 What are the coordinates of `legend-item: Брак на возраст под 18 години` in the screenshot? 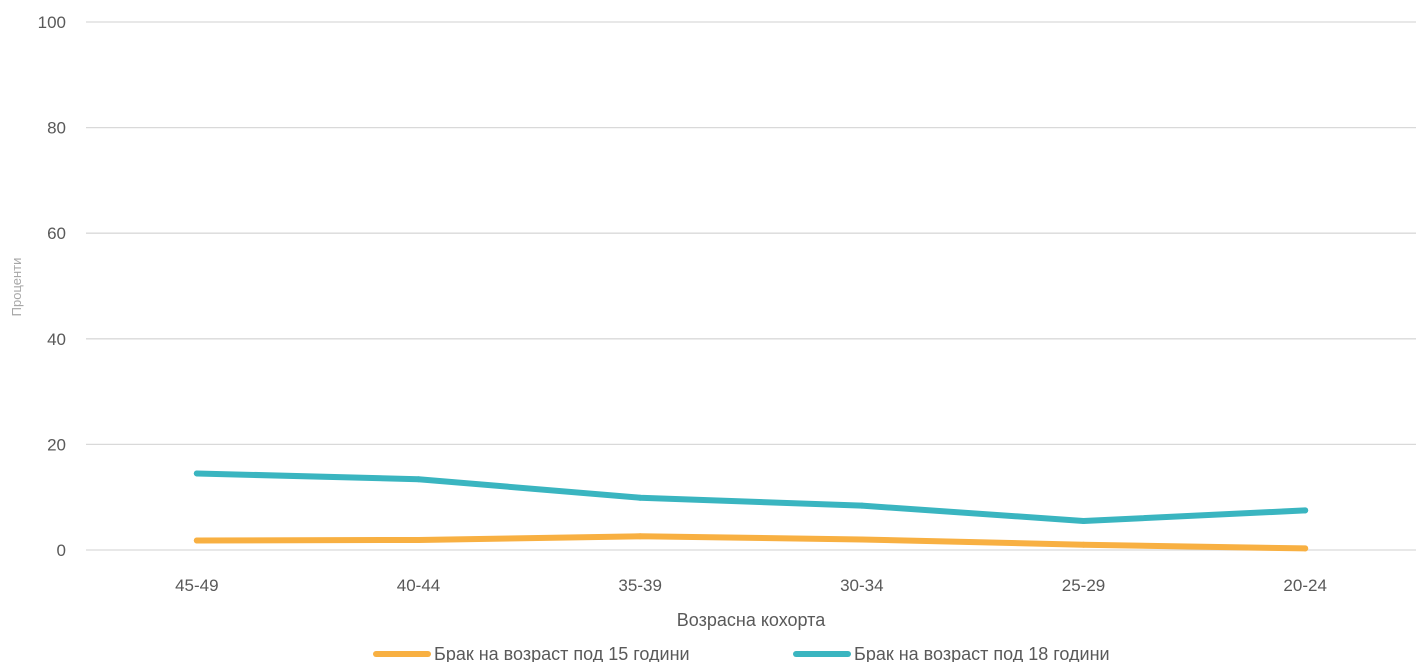 It's located at (951, 653).